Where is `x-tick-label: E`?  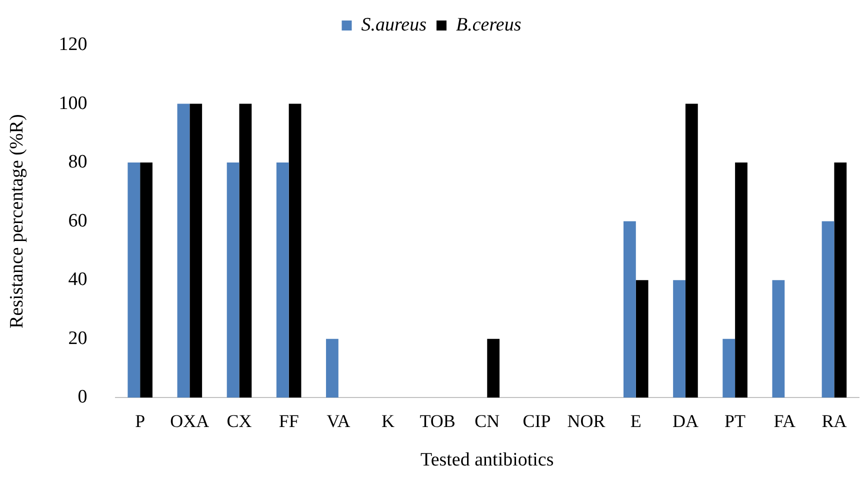 x-tick-label: E is located at coordinates (636, 421).